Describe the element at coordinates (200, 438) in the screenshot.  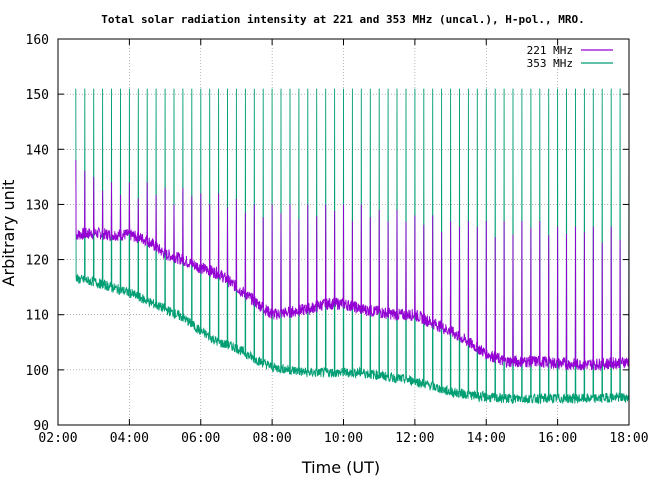
I see `x-tick-label: 06:00` at that location.